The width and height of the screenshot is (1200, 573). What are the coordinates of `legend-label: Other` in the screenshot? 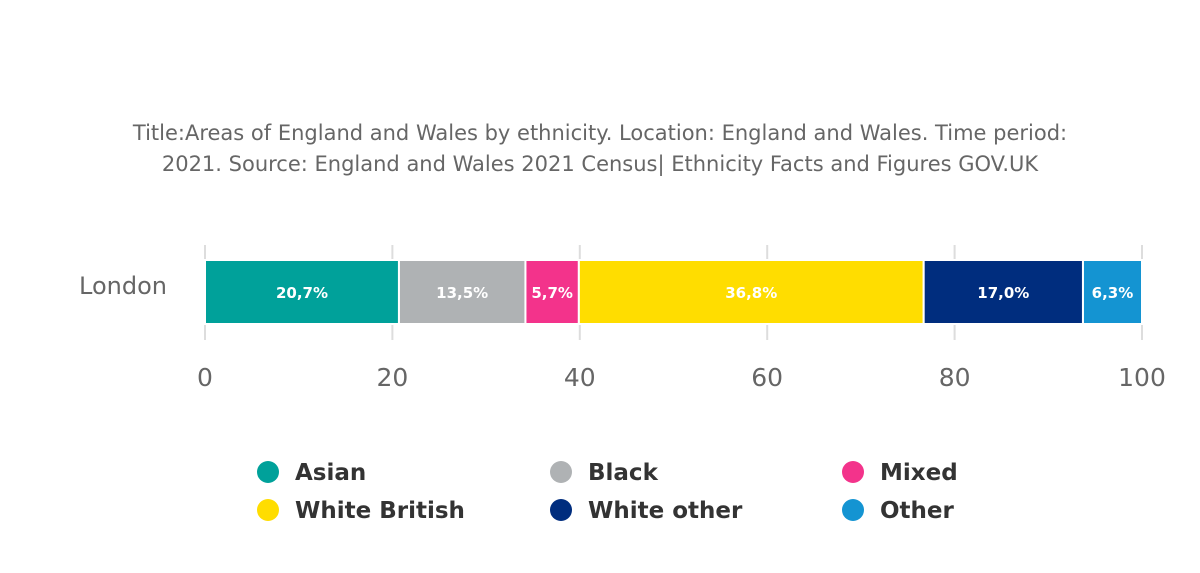 It's located at (917, 511).